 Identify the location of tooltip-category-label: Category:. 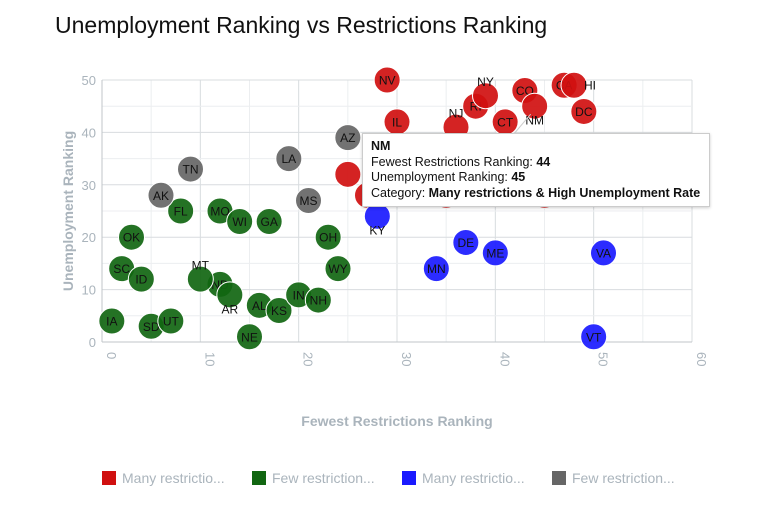
(400, 192).